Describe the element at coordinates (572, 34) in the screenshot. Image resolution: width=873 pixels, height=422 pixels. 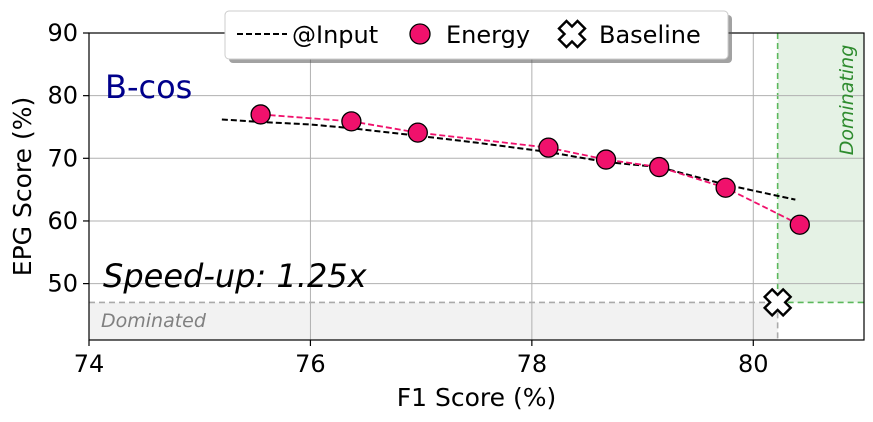
I see `legend-baseline-swatch` at that location.